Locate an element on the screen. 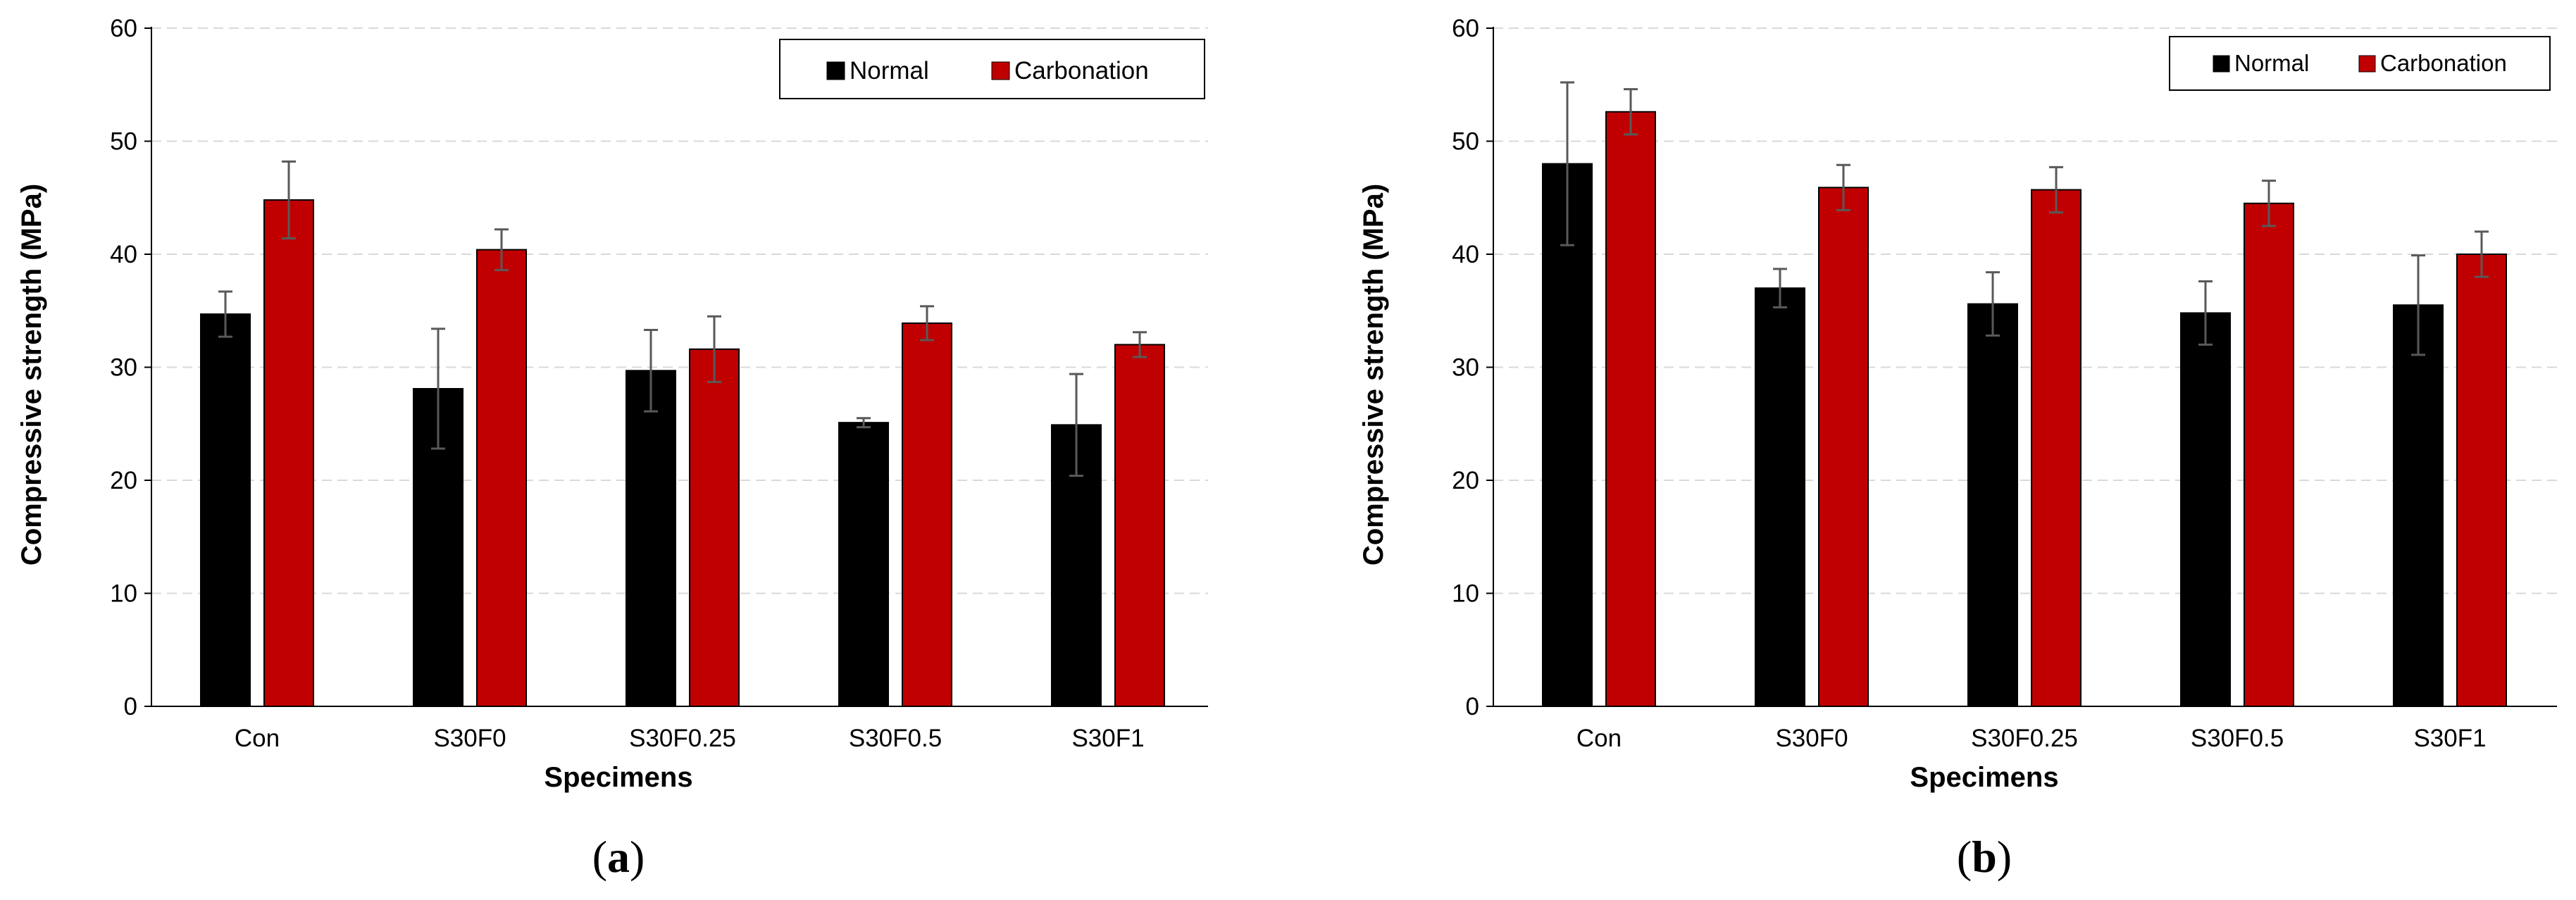  panel-caption-b: (b) is located at coordinates (1984, 857).